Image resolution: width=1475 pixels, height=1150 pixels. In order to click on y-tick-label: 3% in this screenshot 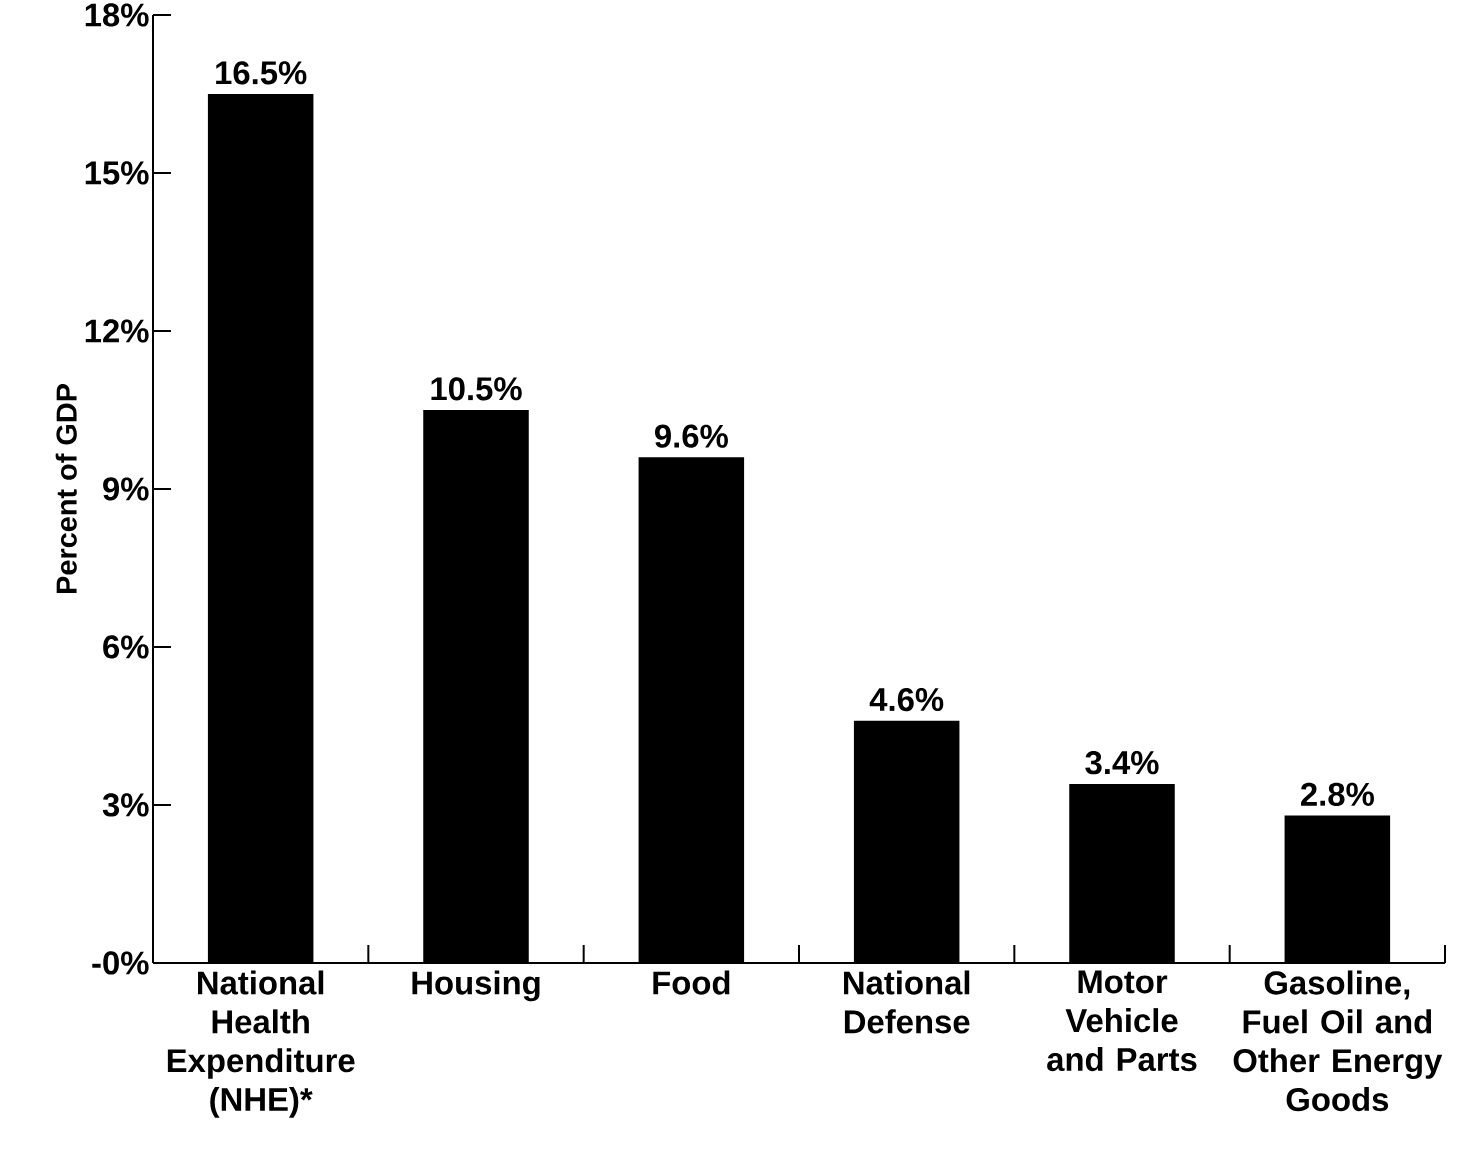, I will do `click(125, 805)`.